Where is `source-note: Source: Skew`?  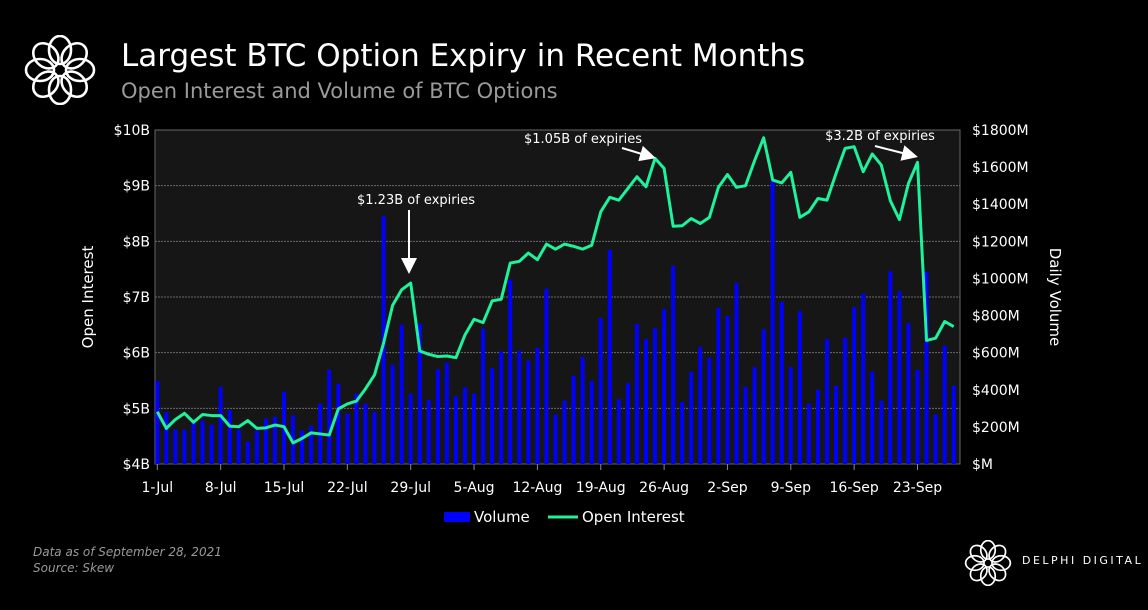 source-note: Source: Skew is located at coordinates (74, 568).